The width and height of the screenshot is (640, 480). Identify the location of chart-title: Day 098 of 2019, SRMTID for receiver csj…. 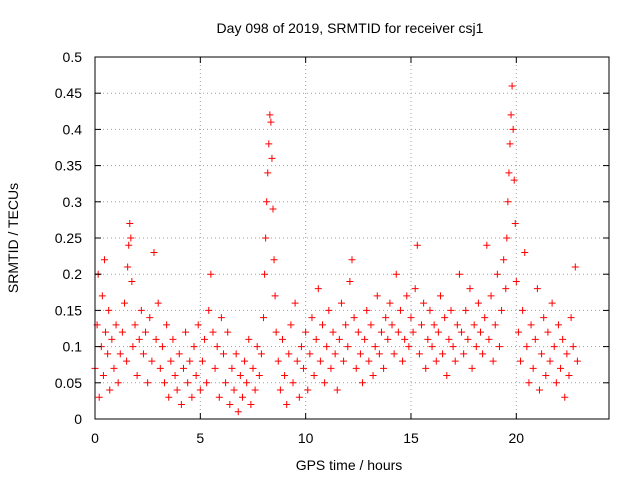
(350, 28).